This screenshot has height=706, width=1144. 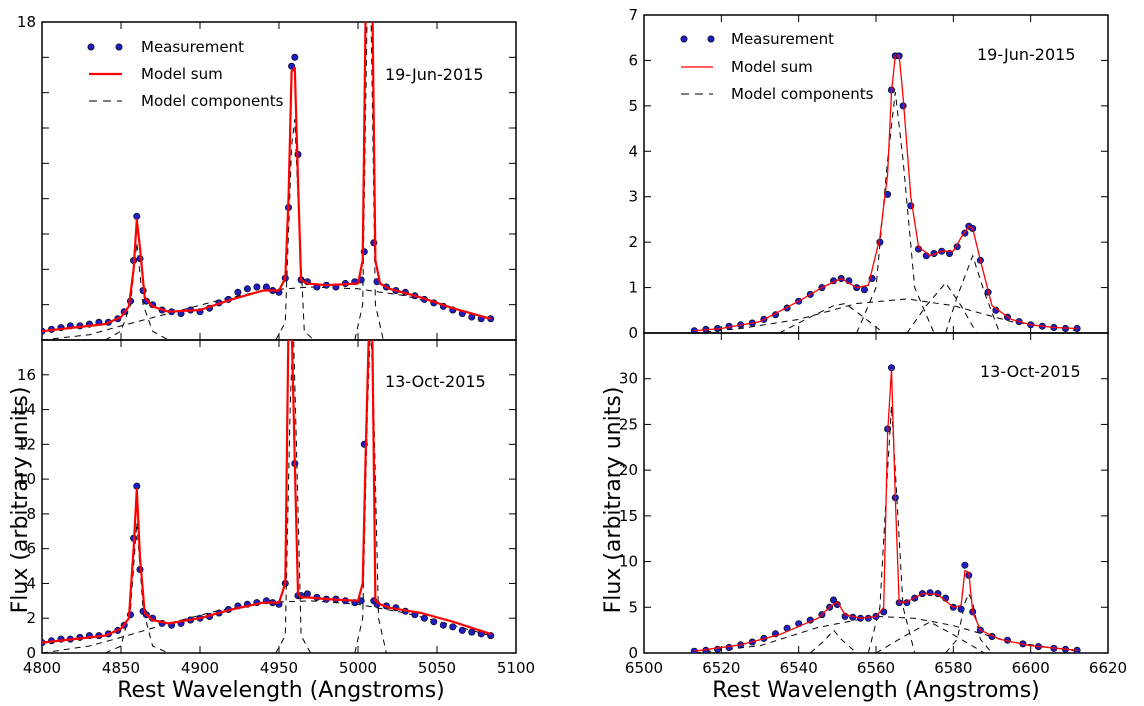 What do you see at coordinates (633, 151) in the screenshot?
I see `y-tick-label: 4` at bounding box center [633, 151].